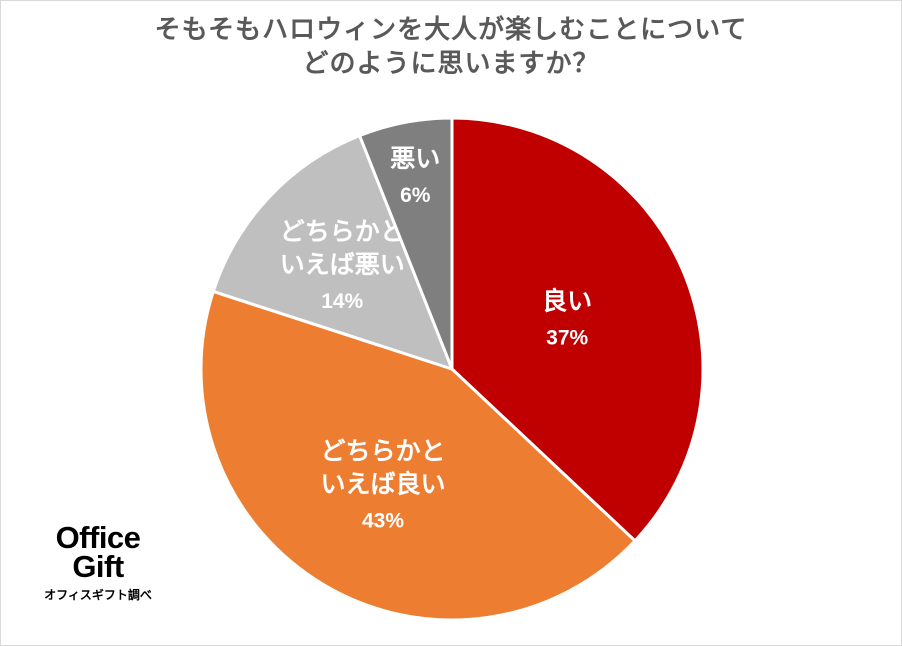 This screenshot has height=646, width=902. Describe the element at coordinates (98, 537) in the screenshot. I see `logo-line-1: Office` at that location.